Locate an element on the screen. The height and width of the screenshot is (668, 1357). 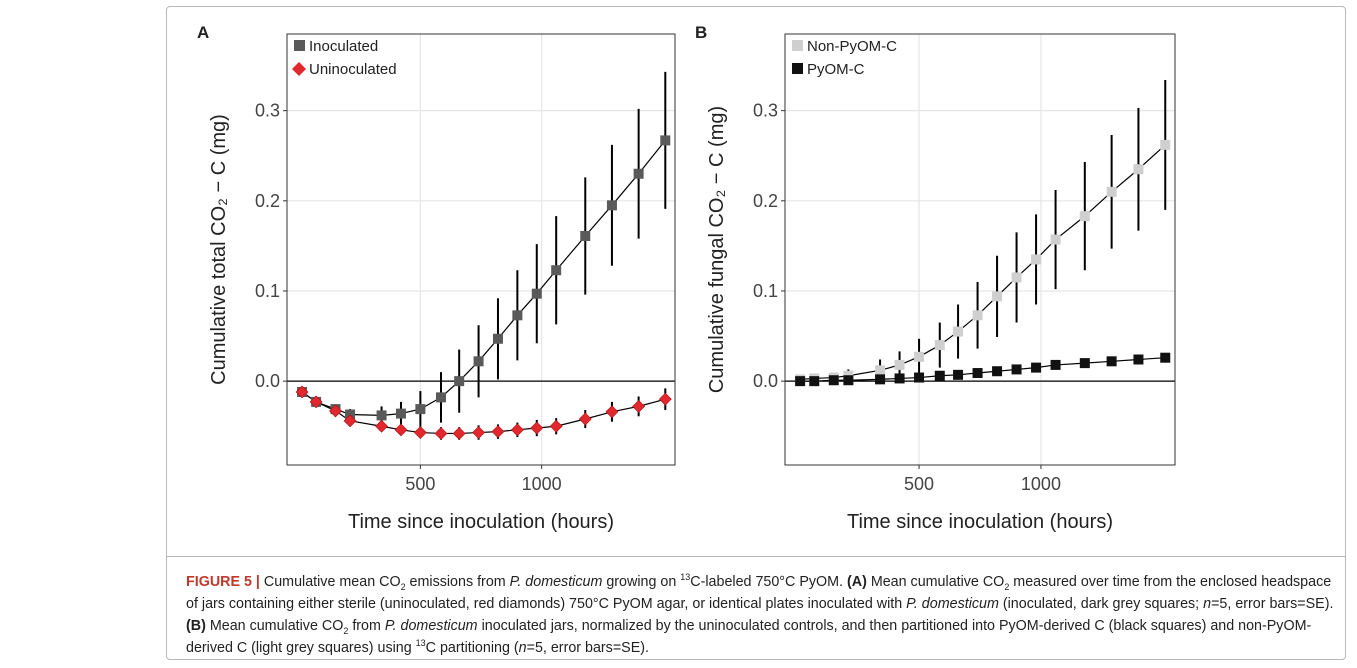
caption-text: C partitioning ( is located at coordinates (472, 648).